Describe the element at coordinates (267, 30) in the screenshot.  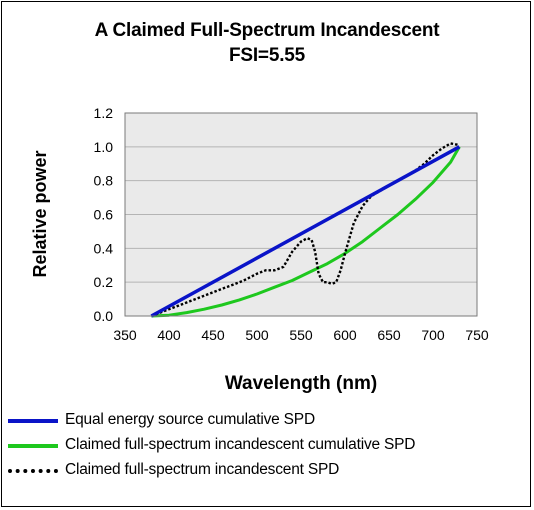
I see `chart-title: A Claimed Full-Spectrum Incandescent` at that location.